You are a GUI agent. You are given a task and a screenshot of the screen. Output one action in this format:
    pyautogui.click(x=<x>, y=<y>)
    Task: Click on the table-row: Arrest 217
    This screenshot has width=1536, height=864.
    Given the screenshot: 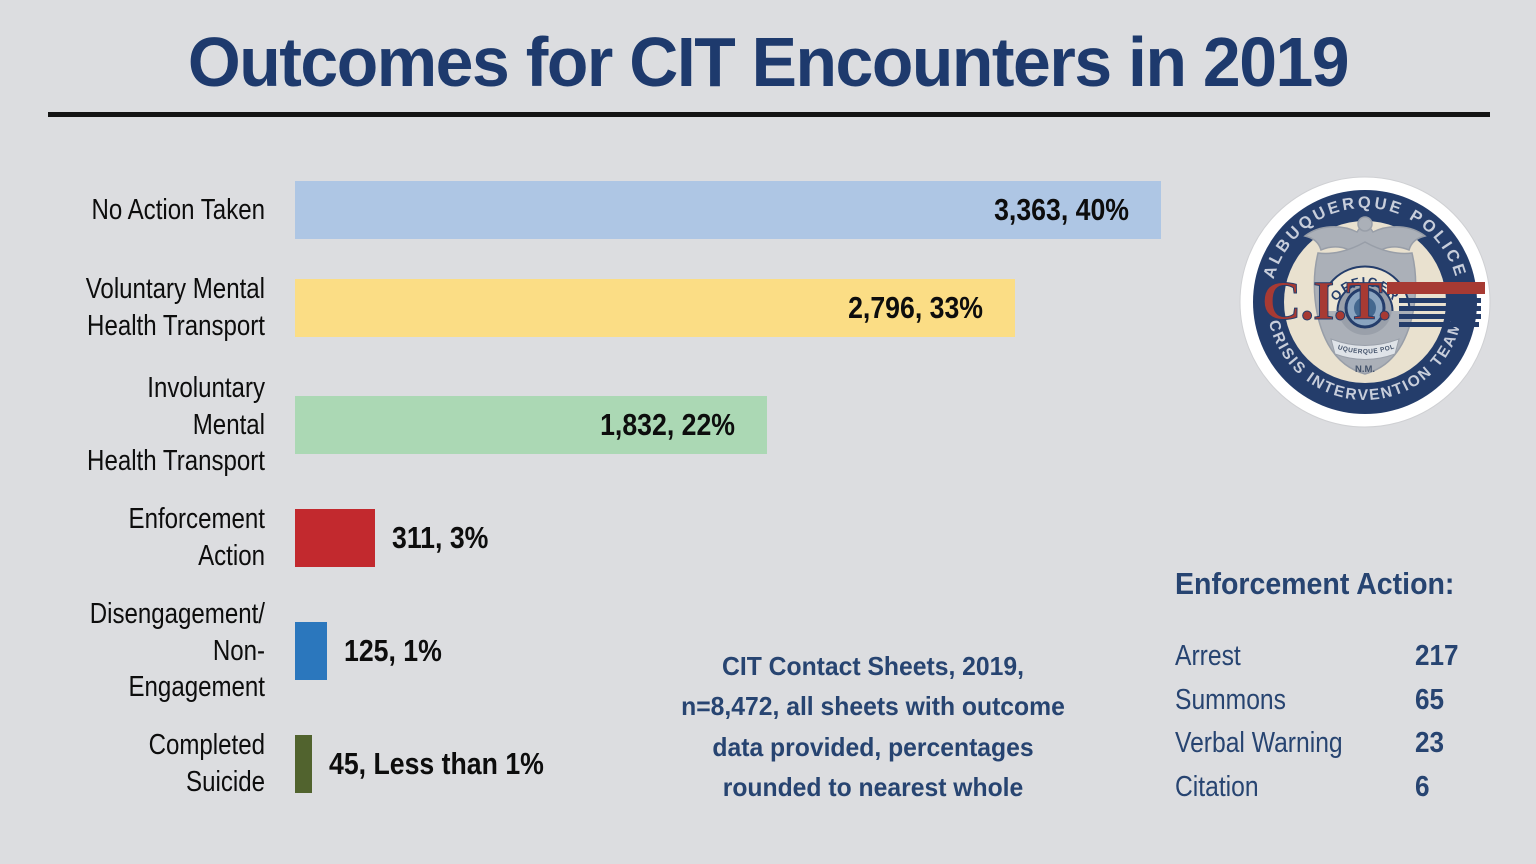 What is the action you would take?
    pyautogui.click(x=1340, y=657)
    